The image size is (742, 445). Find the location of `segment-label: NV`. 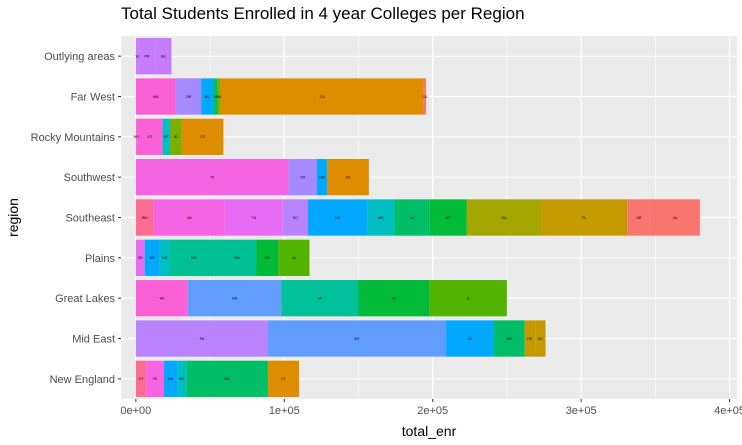

segment-label: NV is located at coordinates (208, 97).